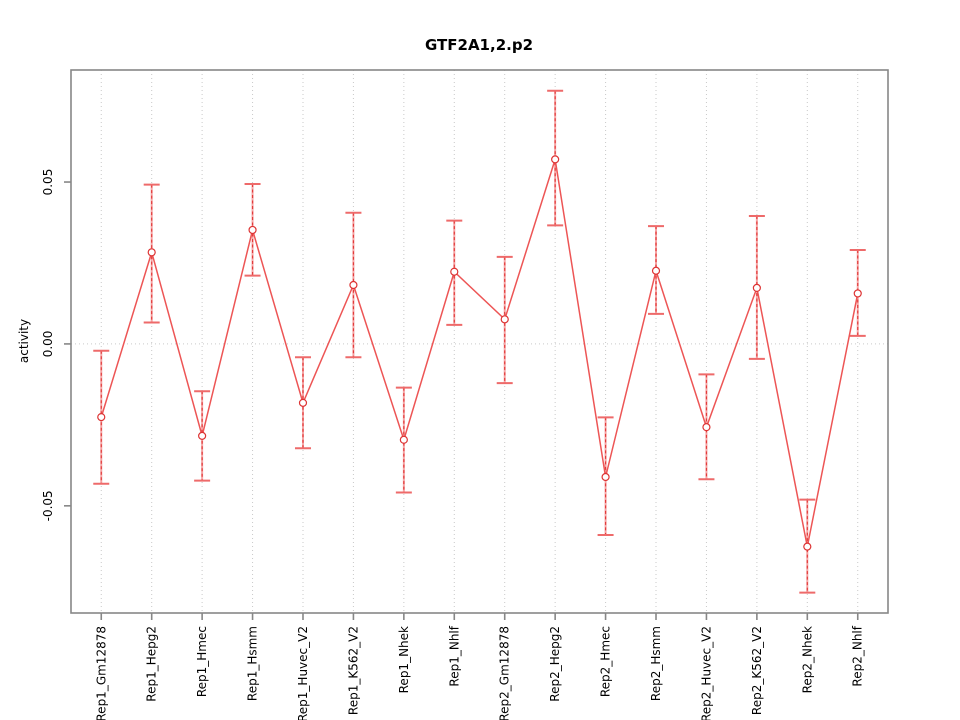 This screenshot has width=960, height=720. I want to click on chart-title: GTF2A1,2.p2, so click(479, 45).